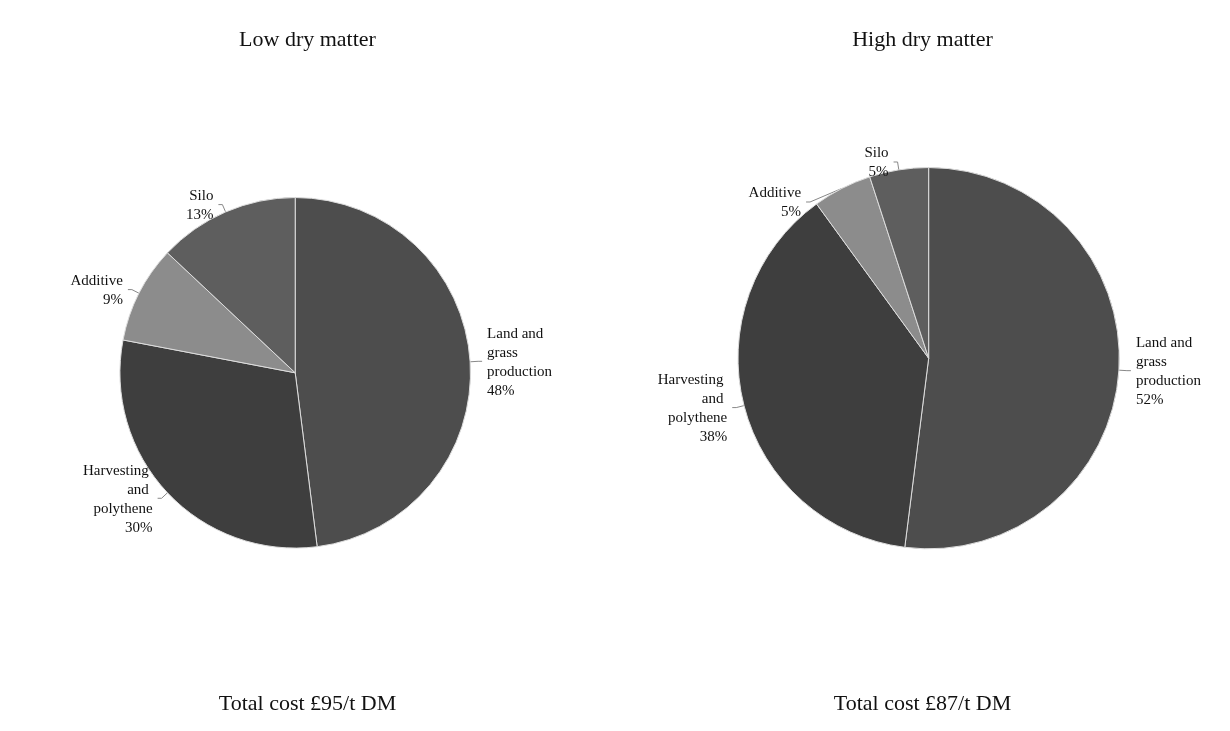 The image size is (1230, 731). I want to click on data-label: 9%, so click(112, 299).